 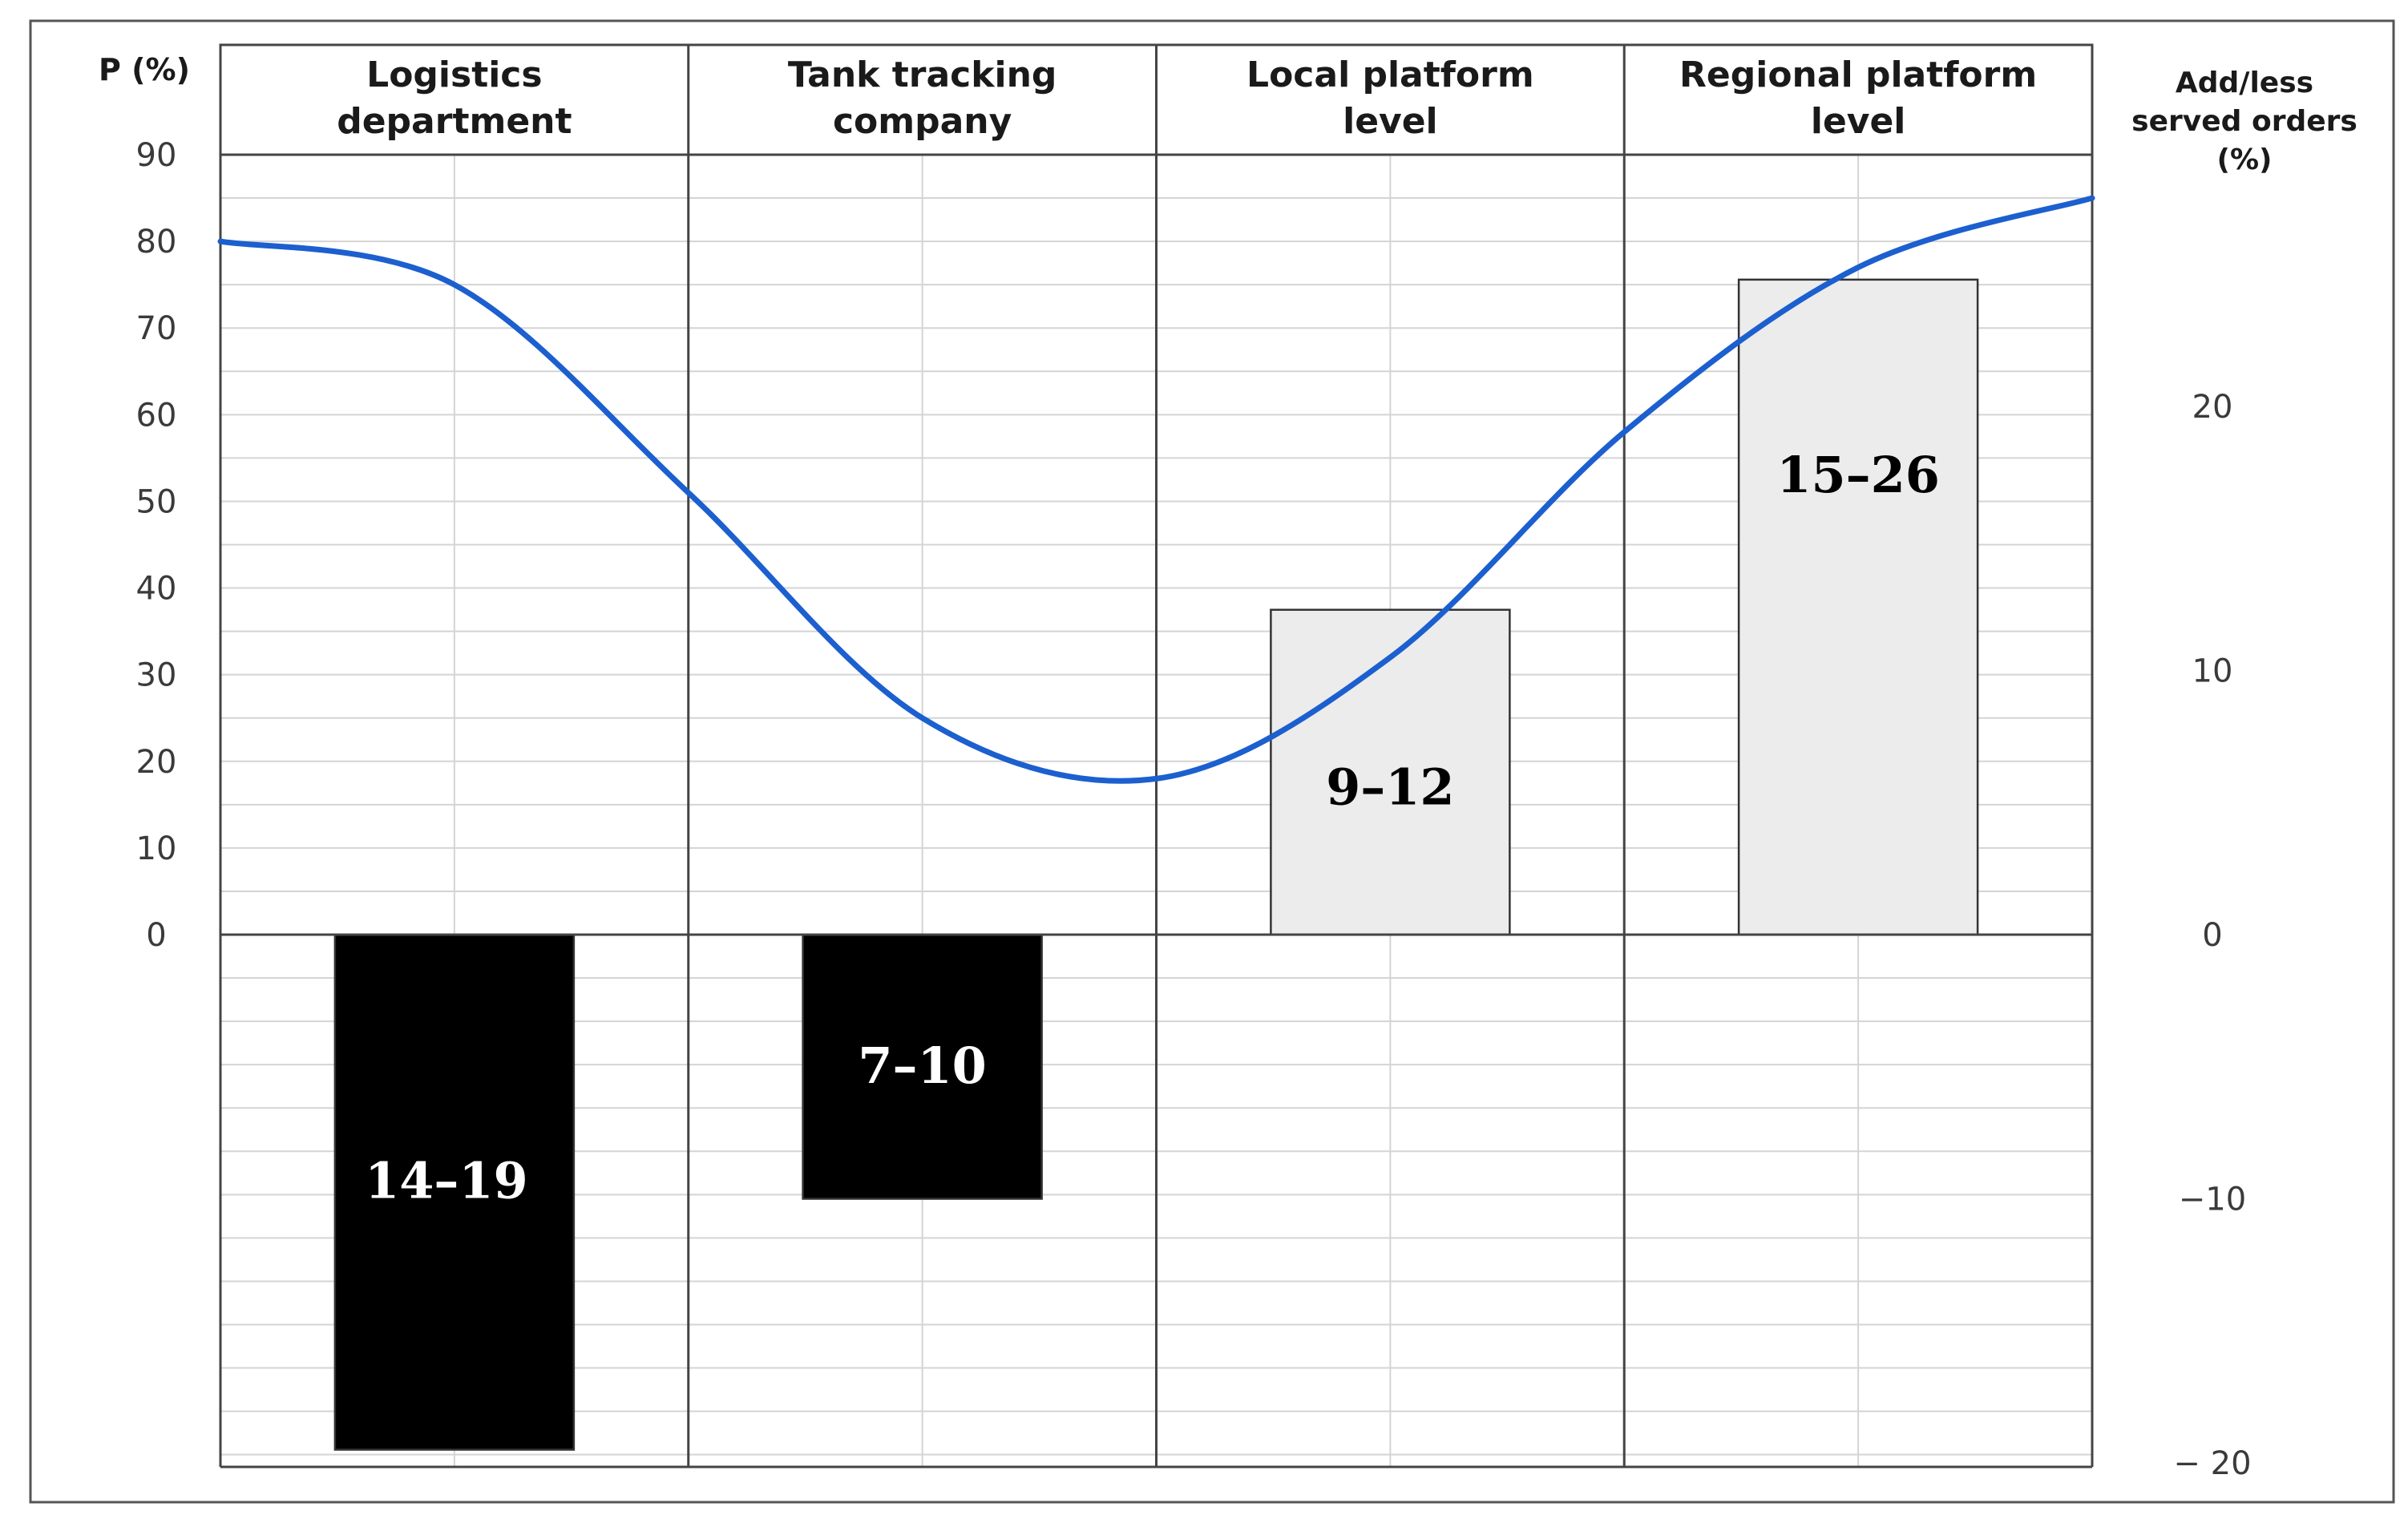 What do you see at coordinates (156, 328) in the screenshot?
I see `left-tick-label: 70` at bounding box center [156, 328].